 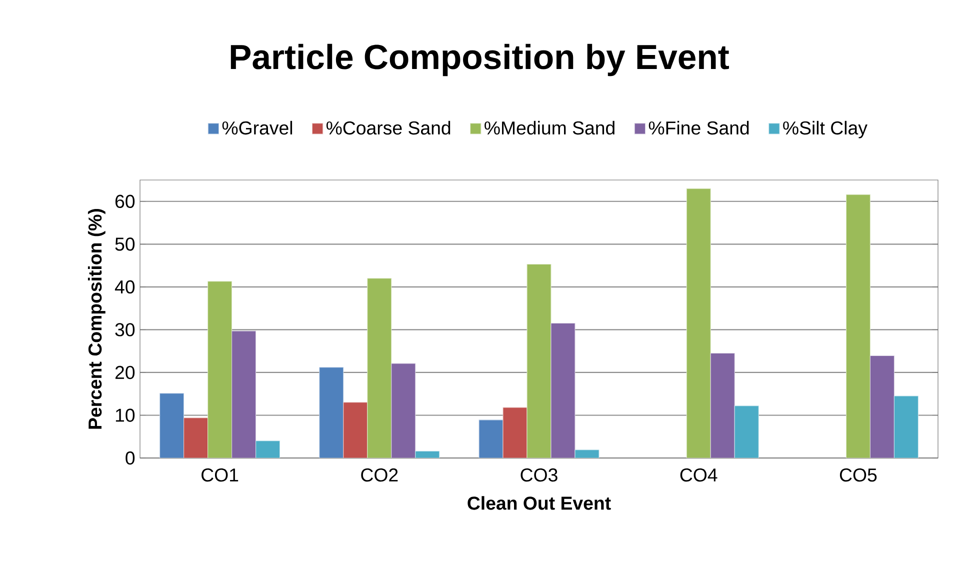 What do you see at coordinates (549, 127) in the screenshot?
I see `legend-label: %Medium Sand` at bounding box center [549, 127].